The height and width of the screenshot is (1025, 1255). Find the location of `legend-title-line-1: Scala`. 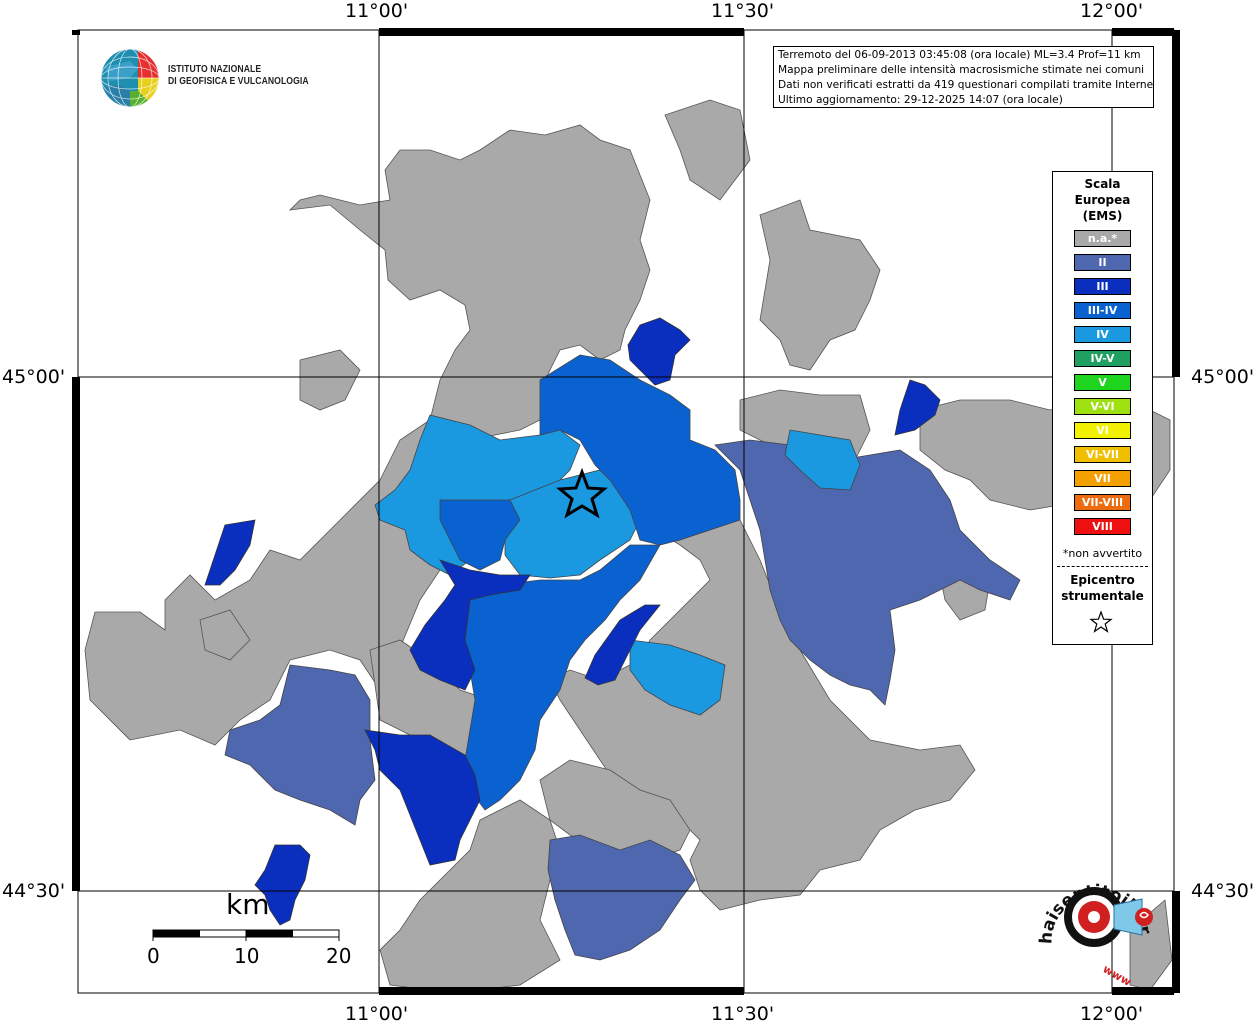

legend-title-line-1: Scala is located at coordinates (1102, 184).